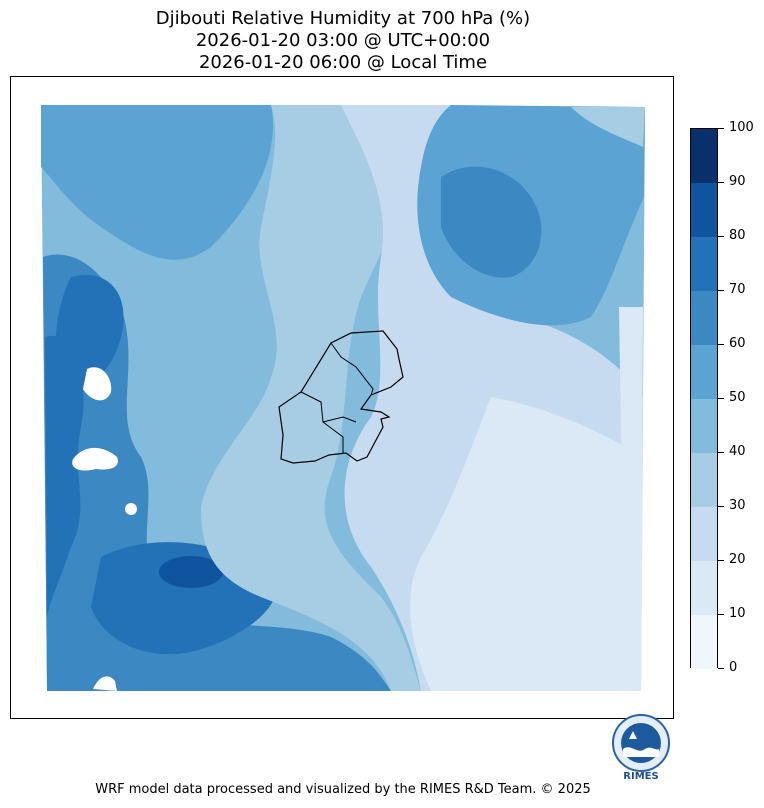 This screenshot has height=808, width=764. What do you see at coordinates (491, 222) in the screenshot?
I see `rh-field-northeast-core` at bounding box center [491, 222].